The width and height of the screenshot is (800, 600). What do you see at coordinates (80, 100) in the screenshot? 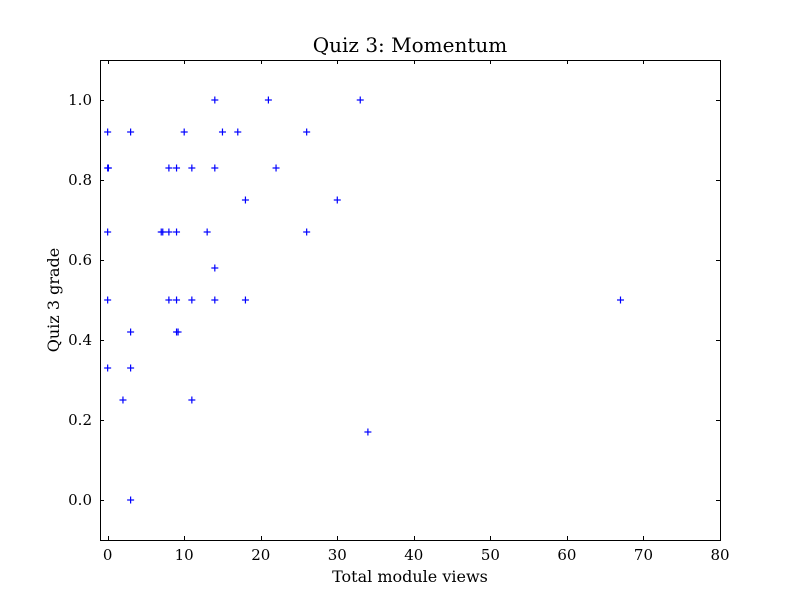
I see `y-tick-label: 1.0` at bounding box center [80, 100].